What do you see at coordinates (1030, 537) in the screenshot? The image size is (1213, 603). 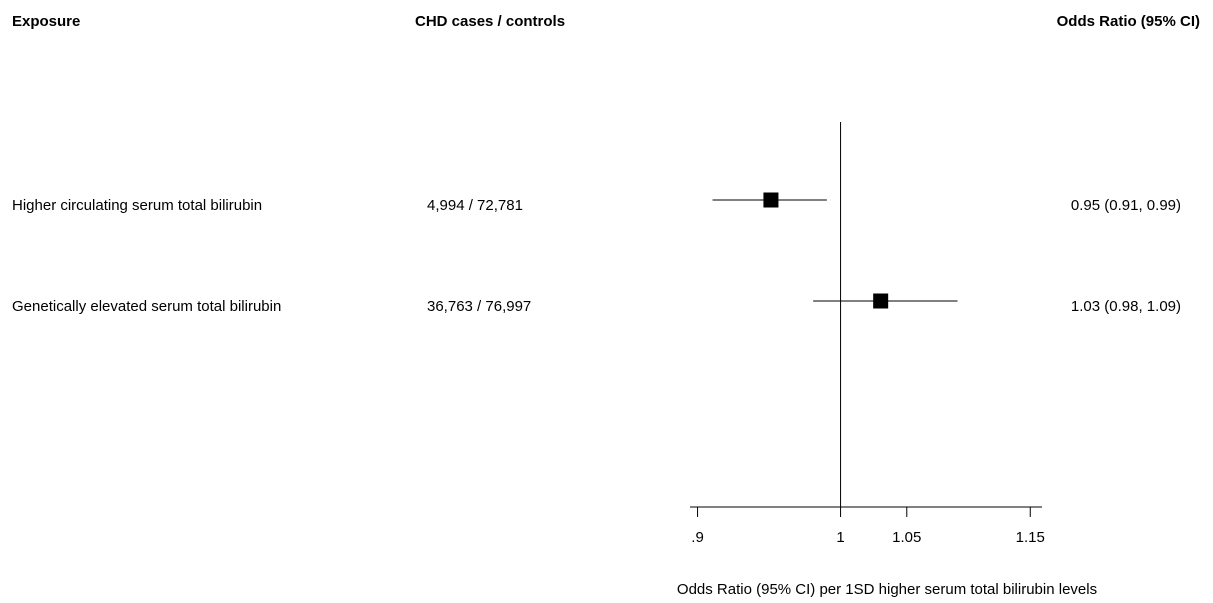 I see `x-tick-label: 1.15` at bounding box center [1030, 537].